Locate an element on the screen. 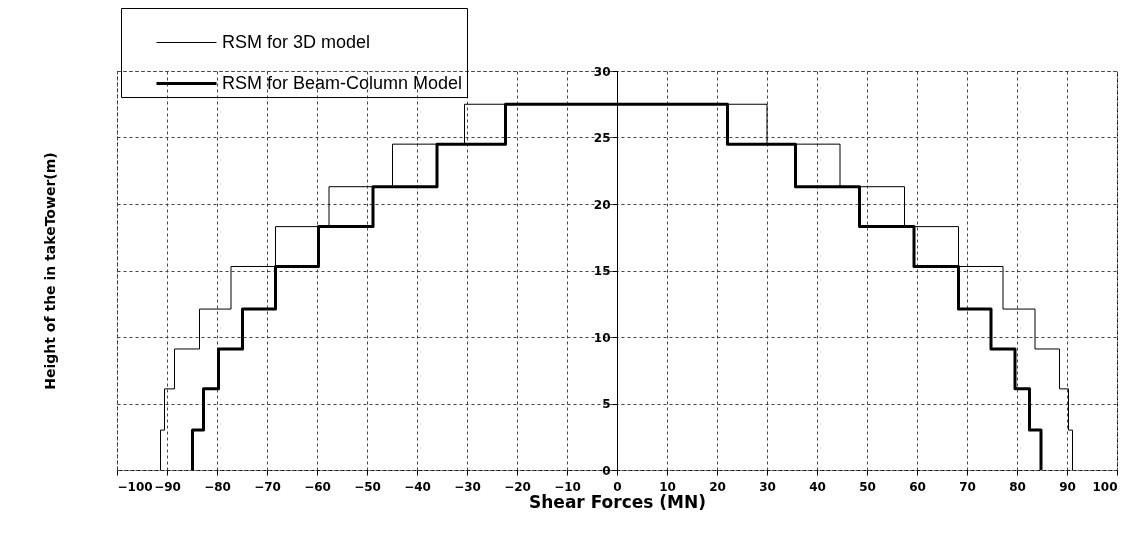 The height and width of the screenshot is (537, 1135). x-tick-label: 80 is located at coordinates (1017, 486).